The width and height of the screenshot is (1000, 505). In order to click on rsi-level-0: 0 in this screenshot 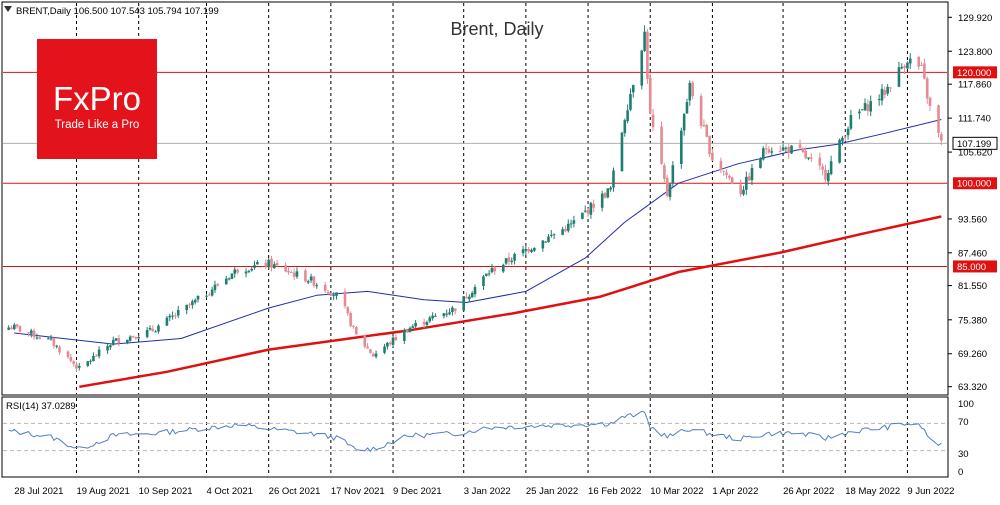, I will do `click(960, 472)`.